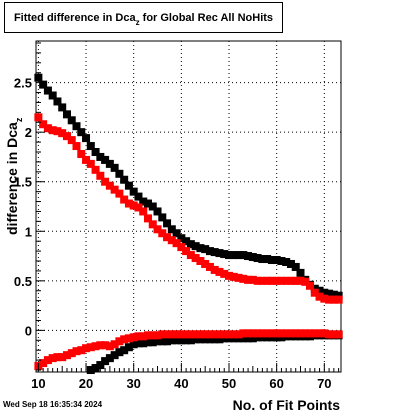 The image size is (400, 414). What do you see at coordinates (86, 383) in the screenshot?
I see `x-tick-label: 20` at bounding box center [86, 383].